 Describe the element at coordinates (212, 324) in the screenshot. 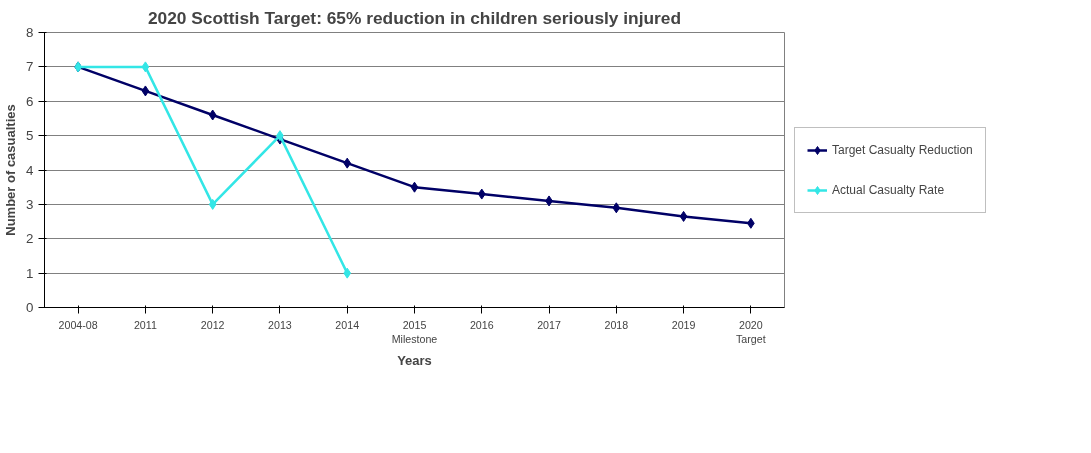

I see `x-tick-label: 2012` at that location.